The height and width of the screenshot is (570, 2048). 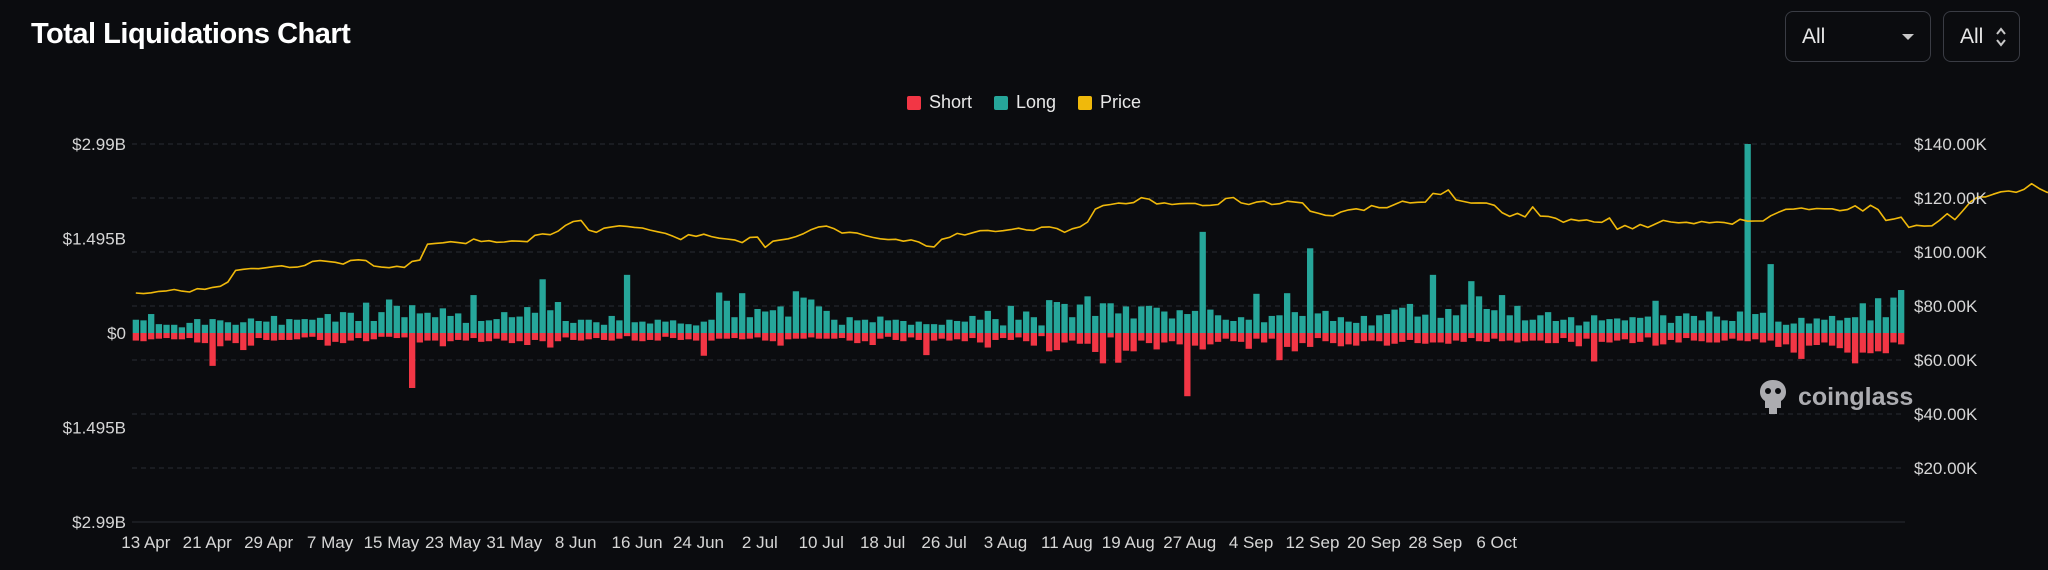 What do you see at coordinates (392, 542) in the screenshot?
I see `x-axis-tick-label: 15 May` at bounding box center [392, 542].